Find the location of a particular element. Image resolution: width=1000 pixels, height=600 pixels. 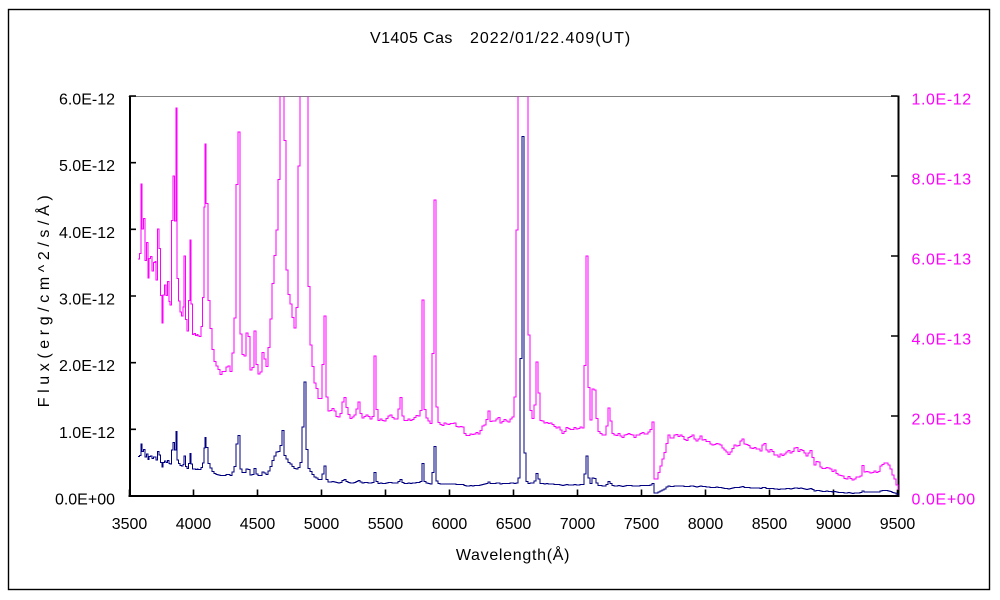

svg-text: 5500 is located at coordinates (386, 524).